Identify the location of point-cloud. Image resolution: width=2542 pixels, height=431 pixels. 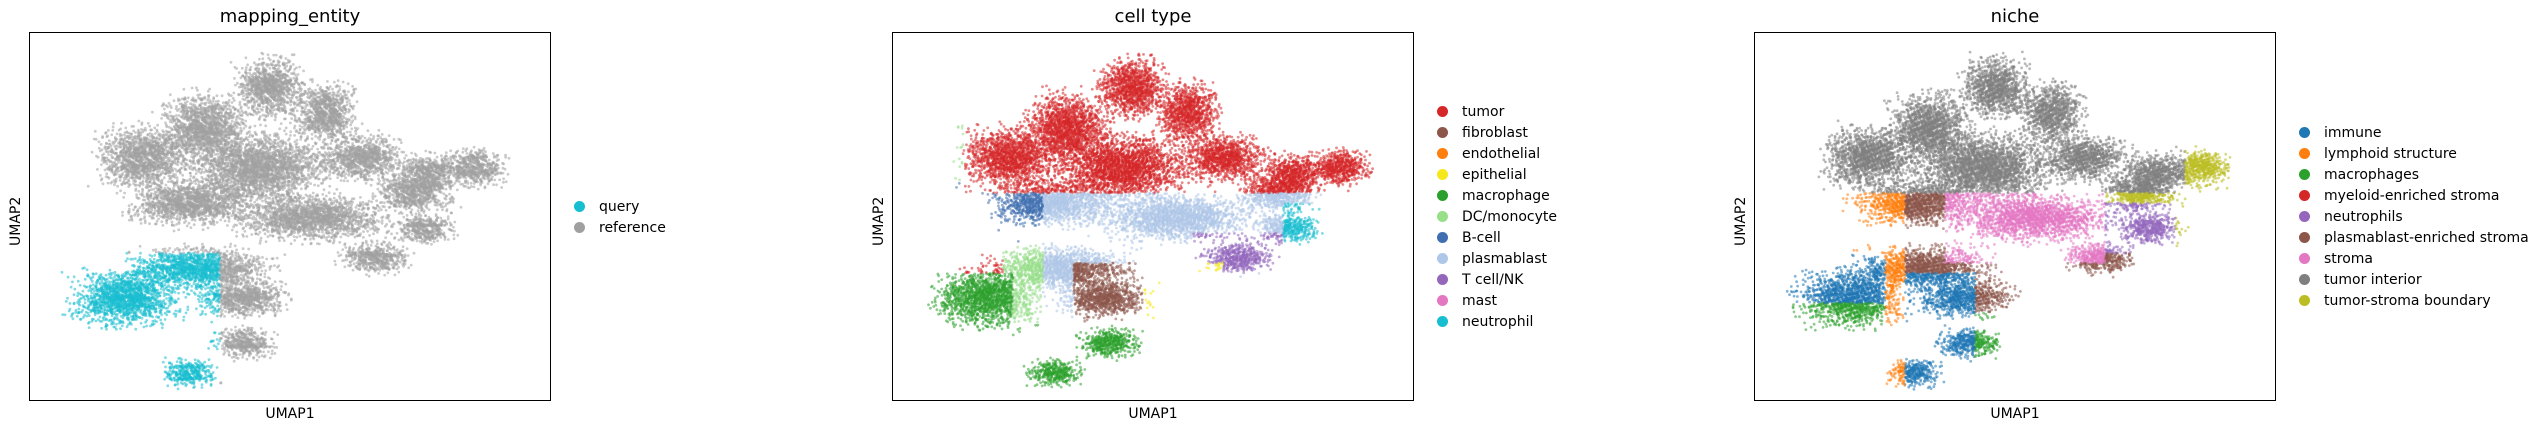
(285, 221).